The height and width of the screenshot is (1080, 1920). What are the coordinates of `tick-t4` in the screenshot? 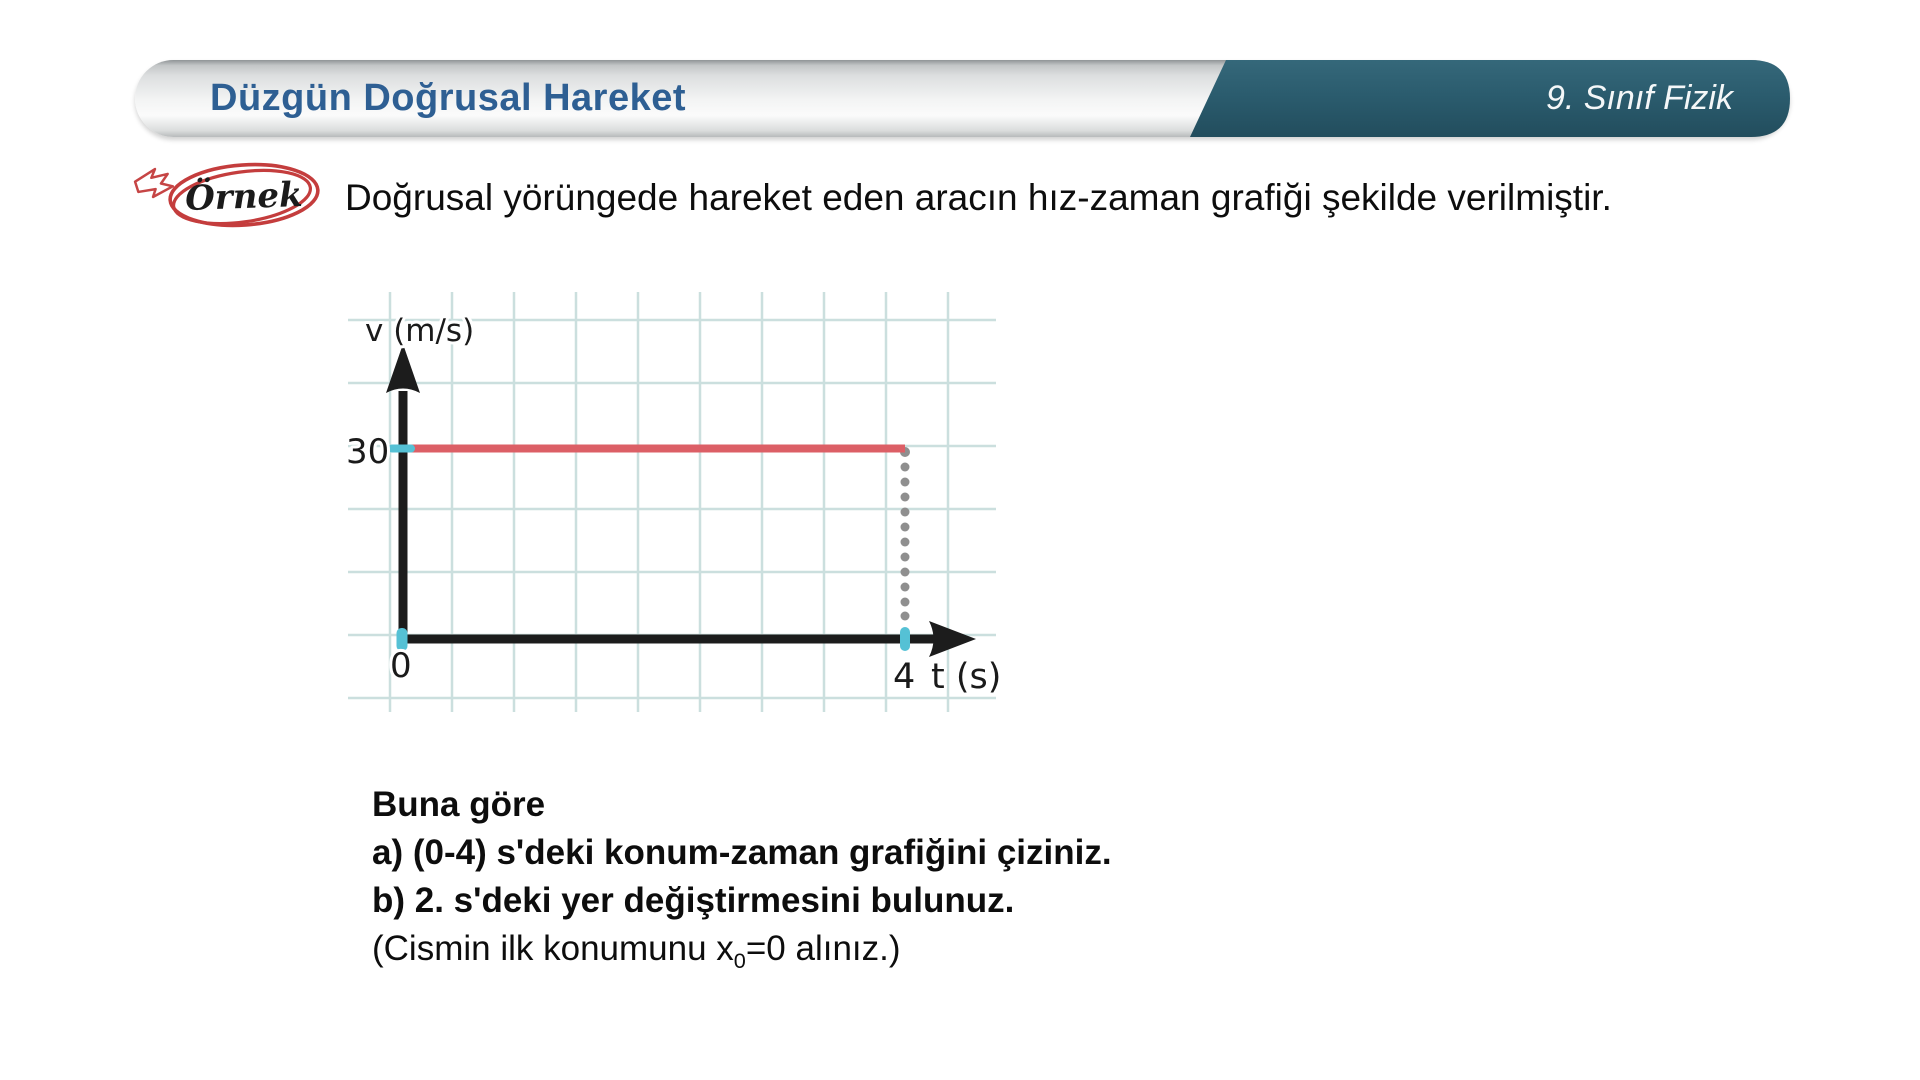 It's located at (905, 639).